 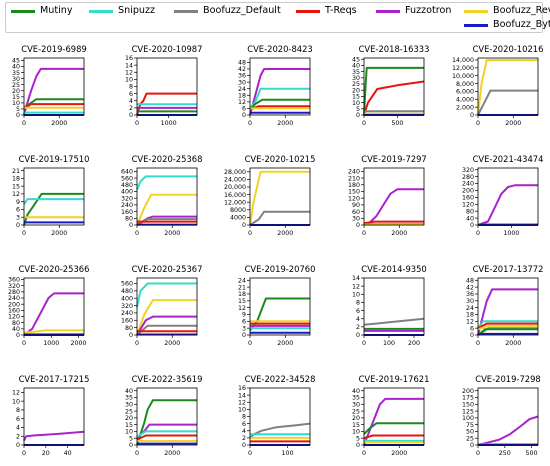 I want to click on y-tick-label: 100, so click(x=468, y=418).